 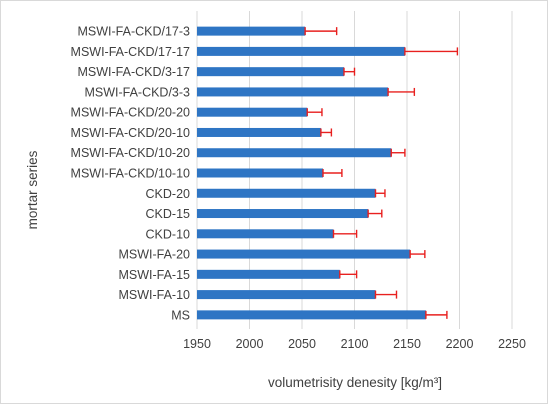 What do you see at coordinates (131, 52) in the screenshot?
I see `category-label: MSWI-FA-CKD/17-17` at bounding box center [131, 52].